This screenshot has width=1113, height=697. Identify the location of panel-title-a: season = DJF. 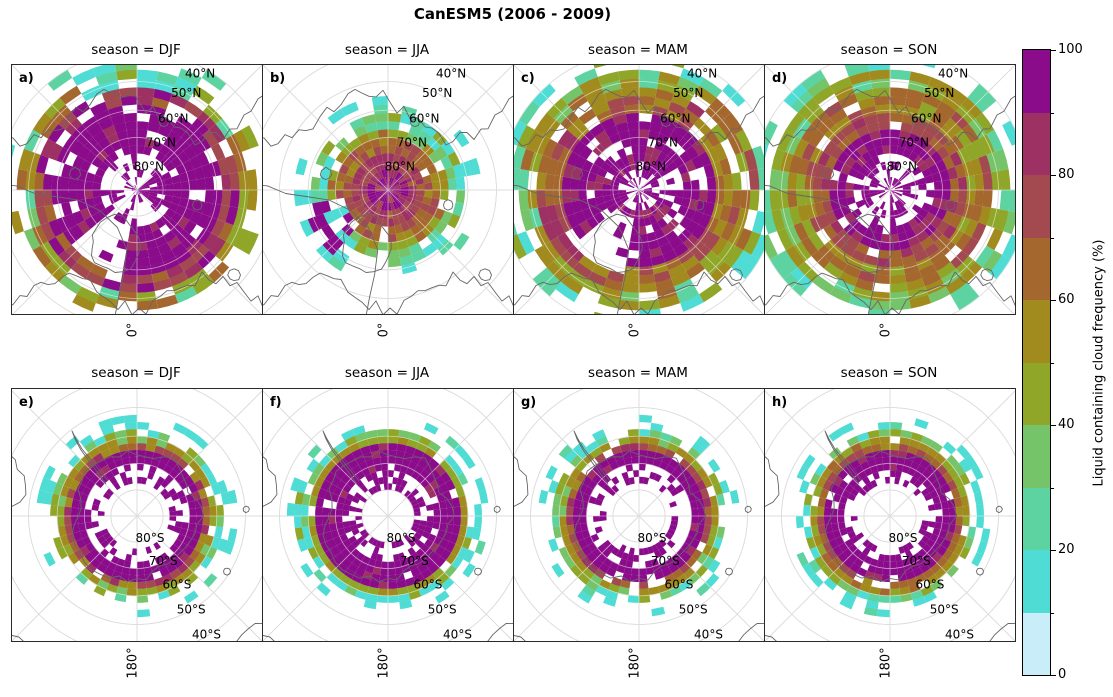
(136, 50).